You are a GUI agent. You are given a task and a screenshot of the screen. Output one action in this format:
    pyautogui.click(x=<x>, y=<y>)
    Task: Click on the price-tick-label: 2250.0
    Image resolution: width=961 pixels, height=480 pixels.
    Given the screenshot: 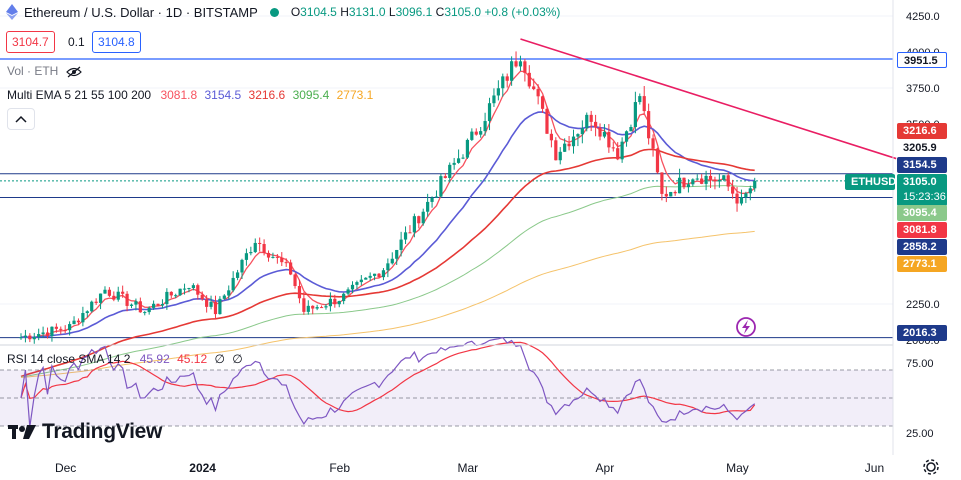 What is the action you would take?
    pyautogui.click(x=923, y=305)
    